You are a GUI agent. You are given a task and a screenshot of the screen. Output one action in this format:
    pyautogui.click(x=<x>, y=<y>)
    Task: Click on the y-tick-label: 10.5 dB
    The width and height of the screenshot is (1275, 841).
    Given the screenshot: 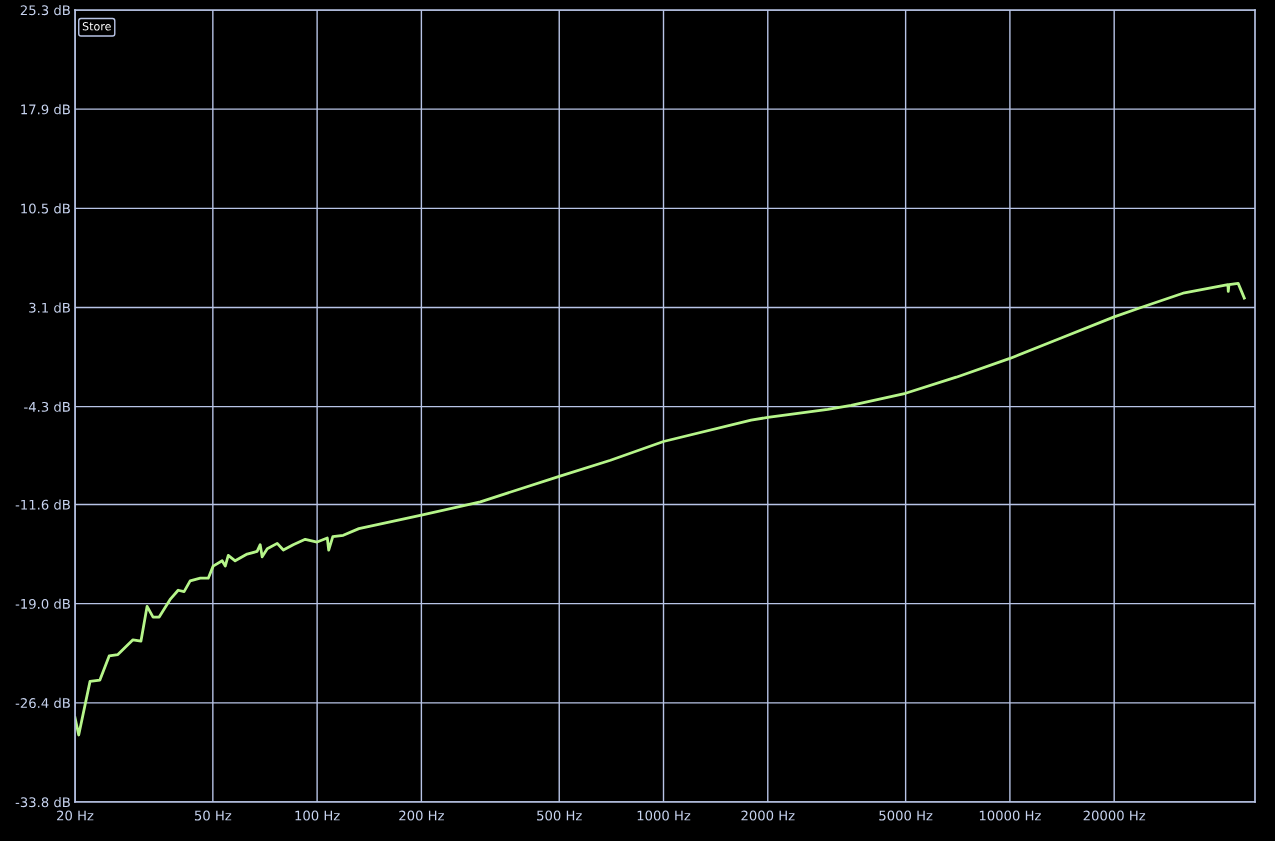 What is the action you would take?
    pyautogui.click(x=45, y=208)
    